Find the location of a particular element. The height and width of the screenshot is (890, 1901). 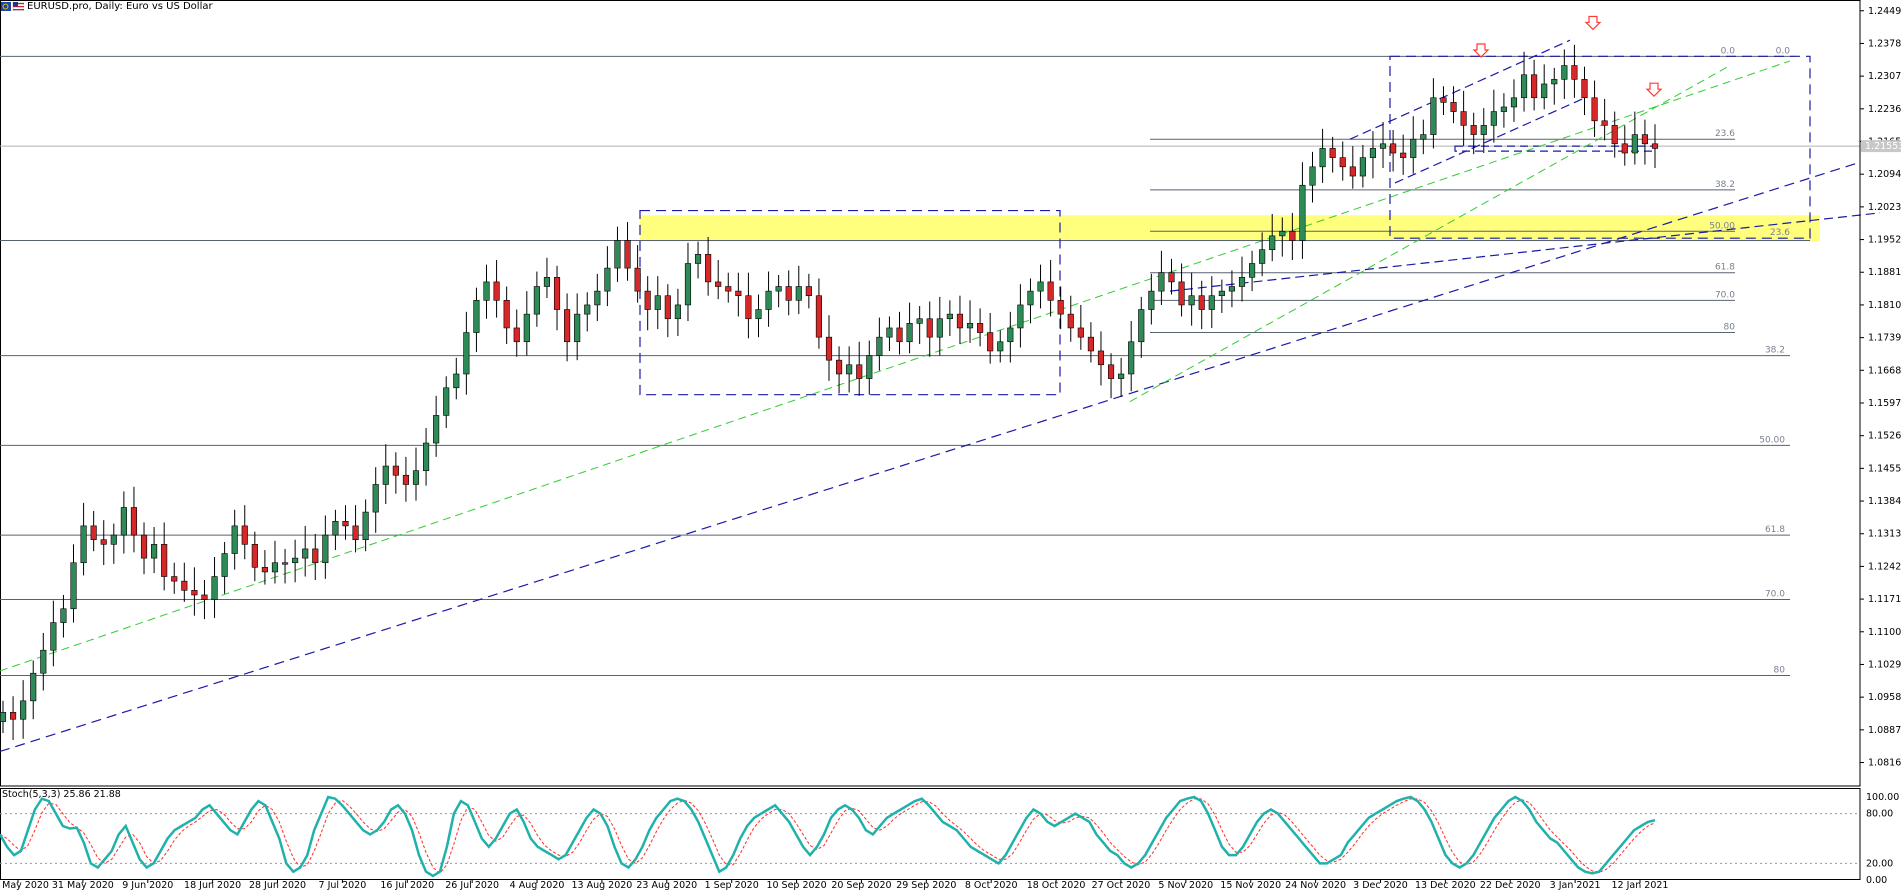

fib-label-right: 61.8 is located at coordinates (1725, 268).